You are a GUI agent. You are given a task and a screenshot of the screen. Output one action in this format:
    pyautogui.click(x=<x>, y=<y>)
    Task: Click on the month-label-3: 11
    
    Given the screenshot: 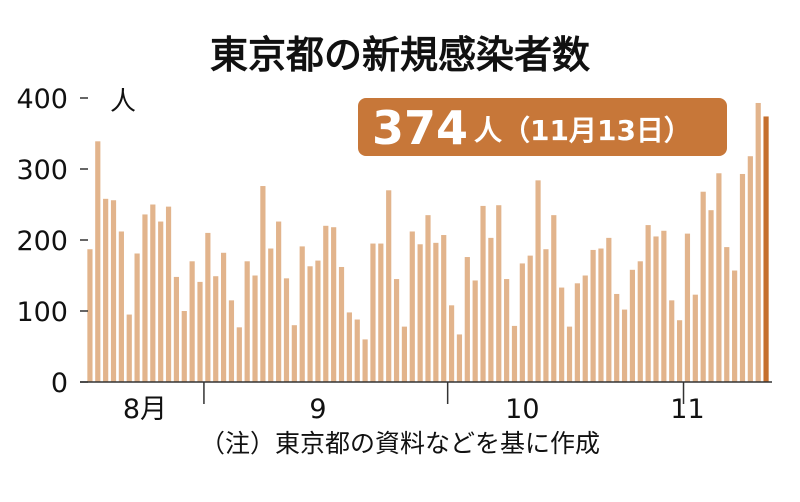 What is the action you would take?
    pyautogui.click(x=687, y=409)
    